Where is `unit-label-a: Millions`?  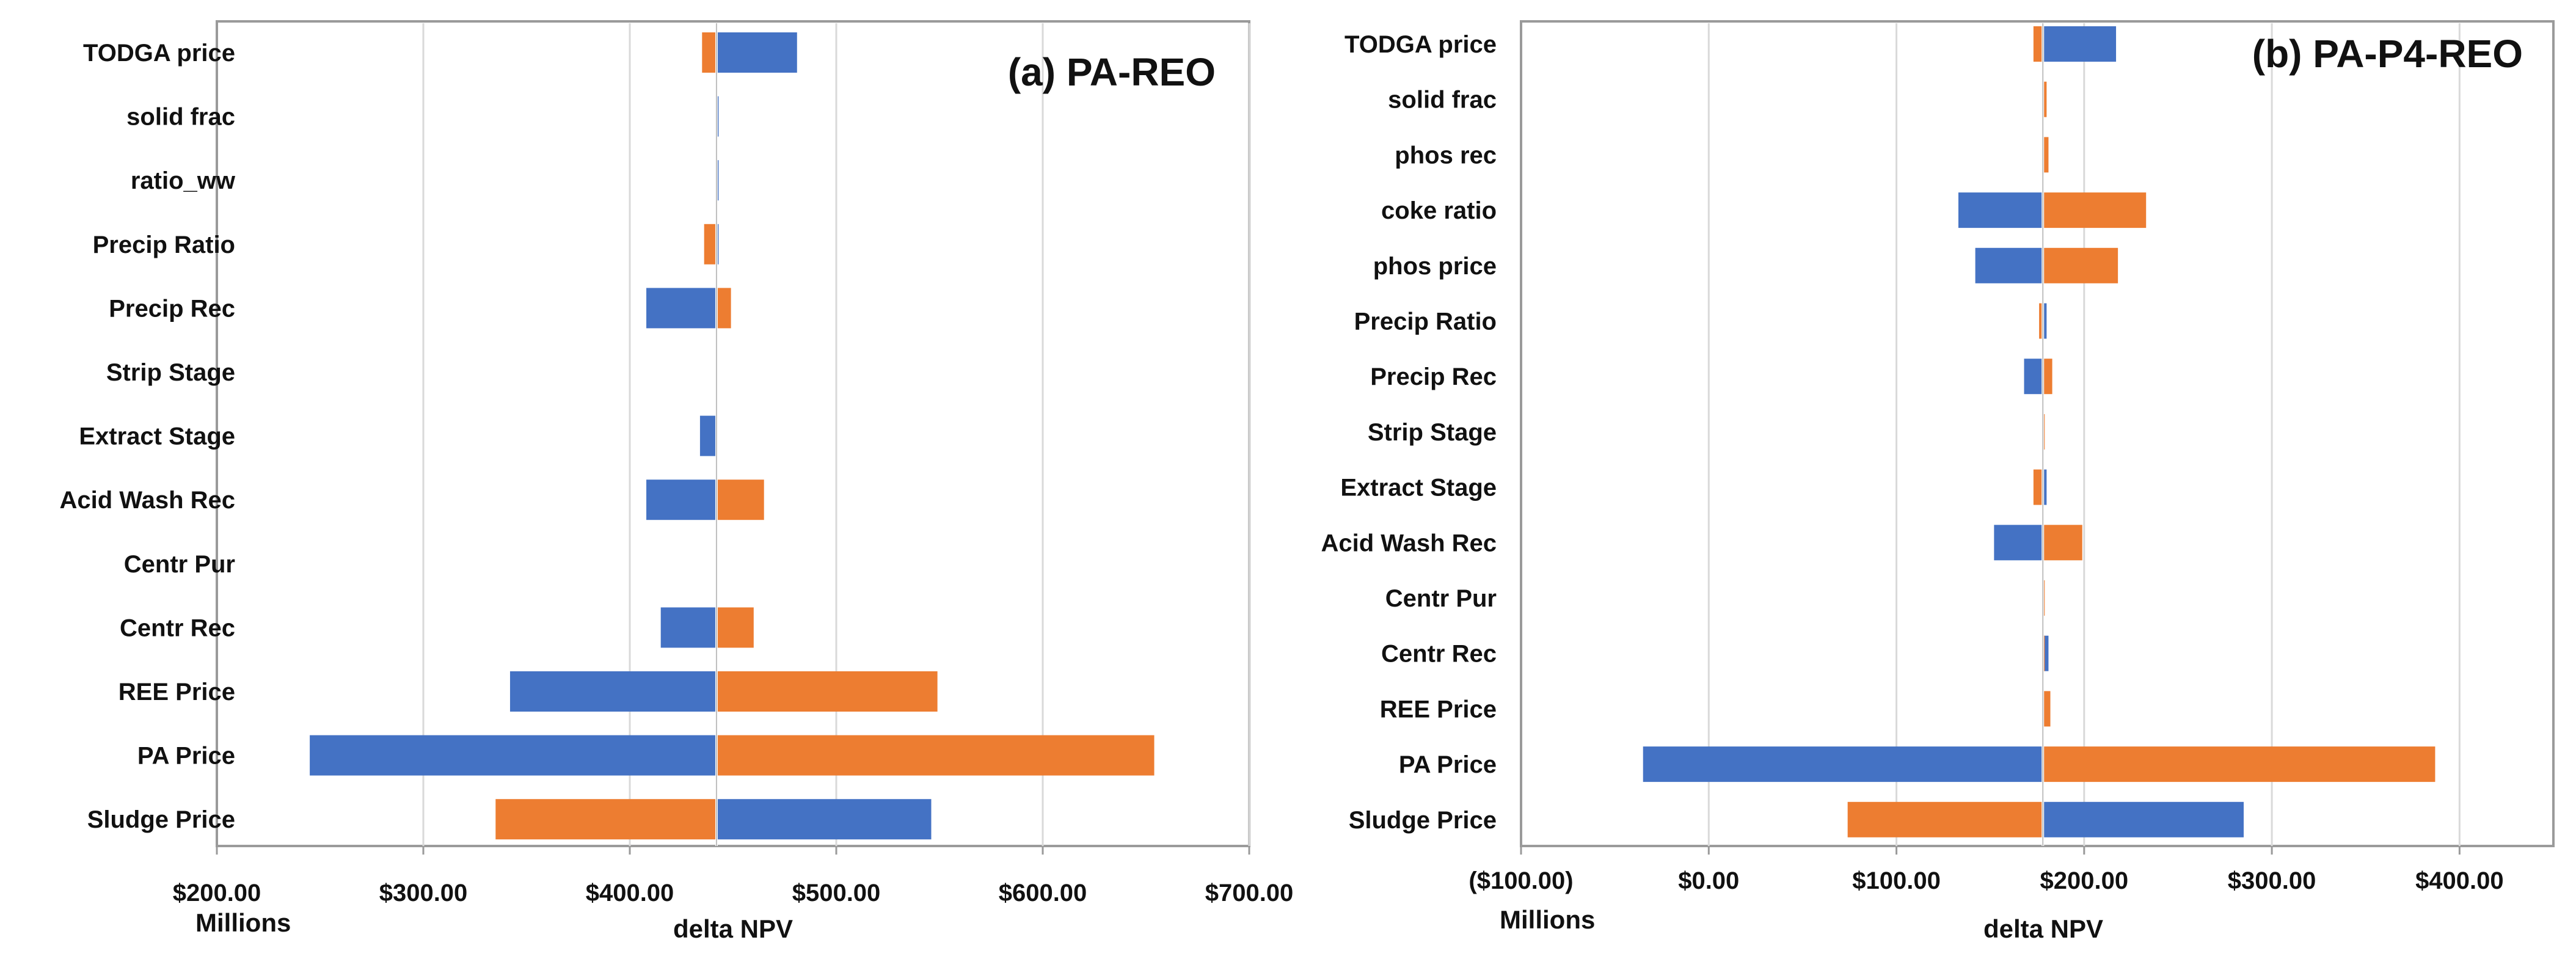 unit-label-a: Millions is located at coordinates (243, 922).